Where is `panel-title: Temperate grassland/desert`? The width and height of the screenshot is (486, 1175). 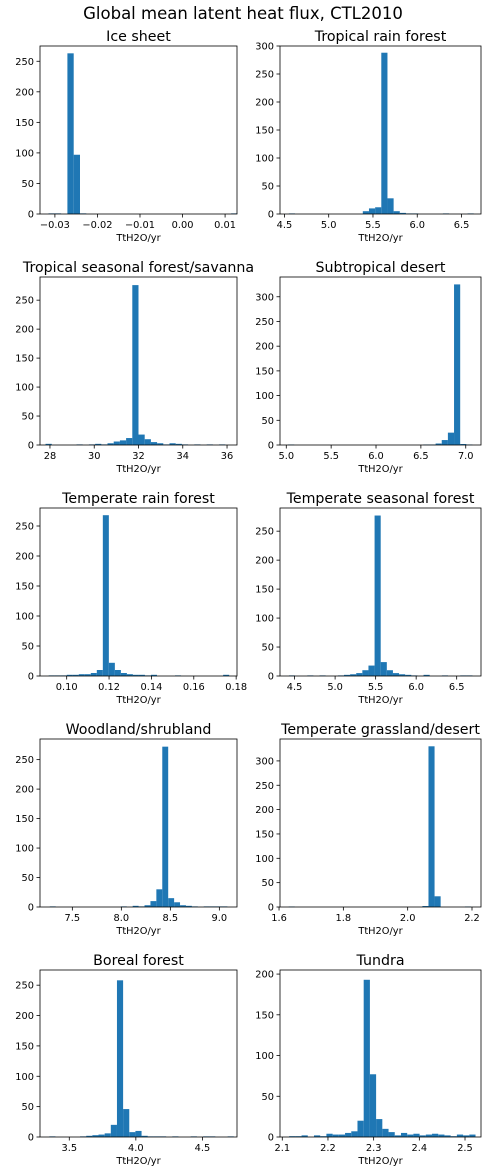
panel-title: Temperate grassland/desert is located at coordinates (380, 730).